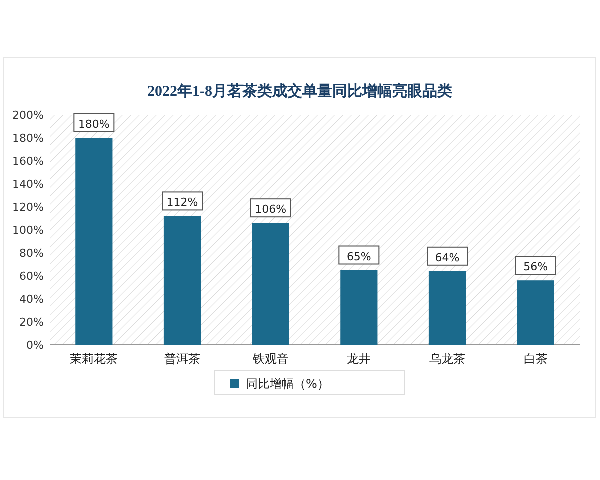  I want to click on y-tick-label: 100%, so click(28, 230).